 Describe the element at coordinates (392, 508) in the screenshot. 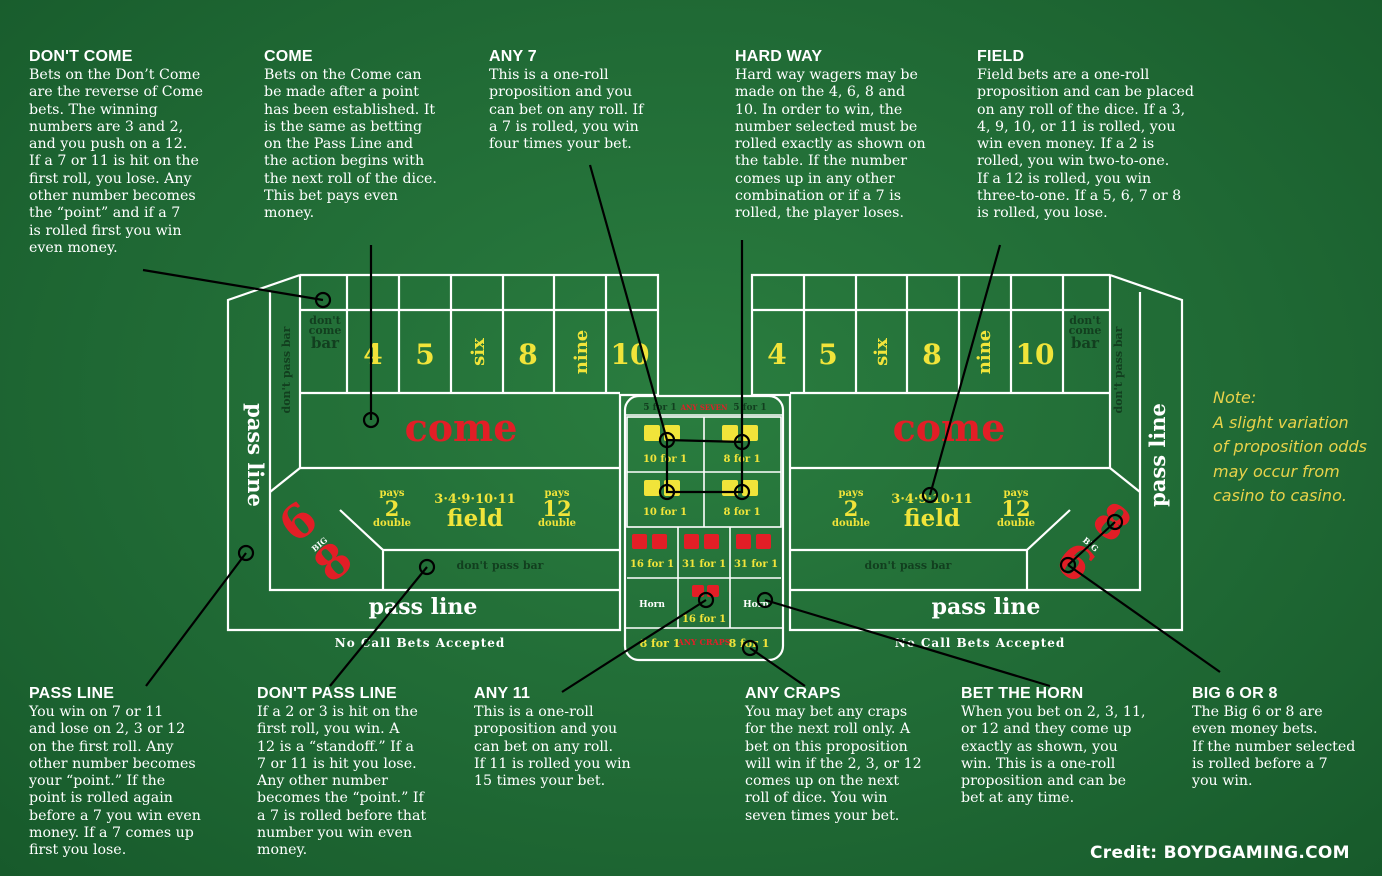

I see `pays-2-num: 2` at that location.